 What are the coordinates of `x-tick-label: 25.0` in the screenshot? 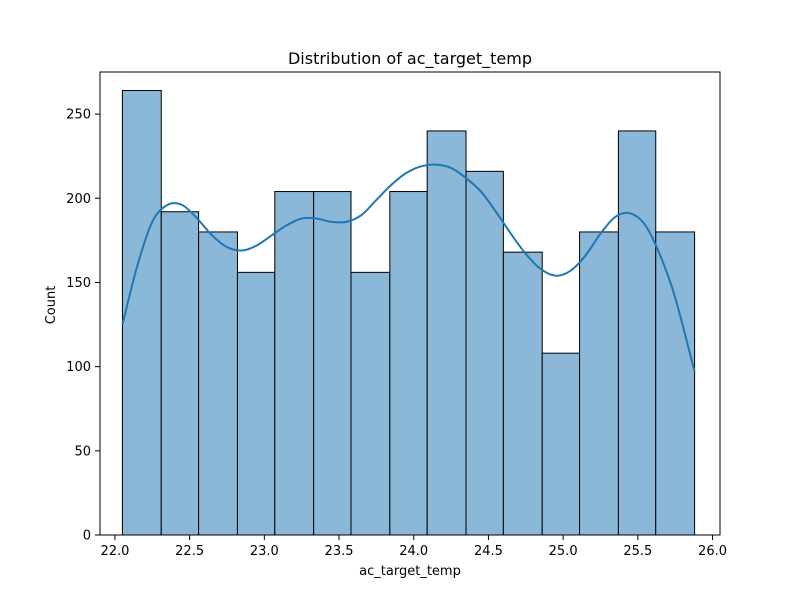 It's located at (563, 551).